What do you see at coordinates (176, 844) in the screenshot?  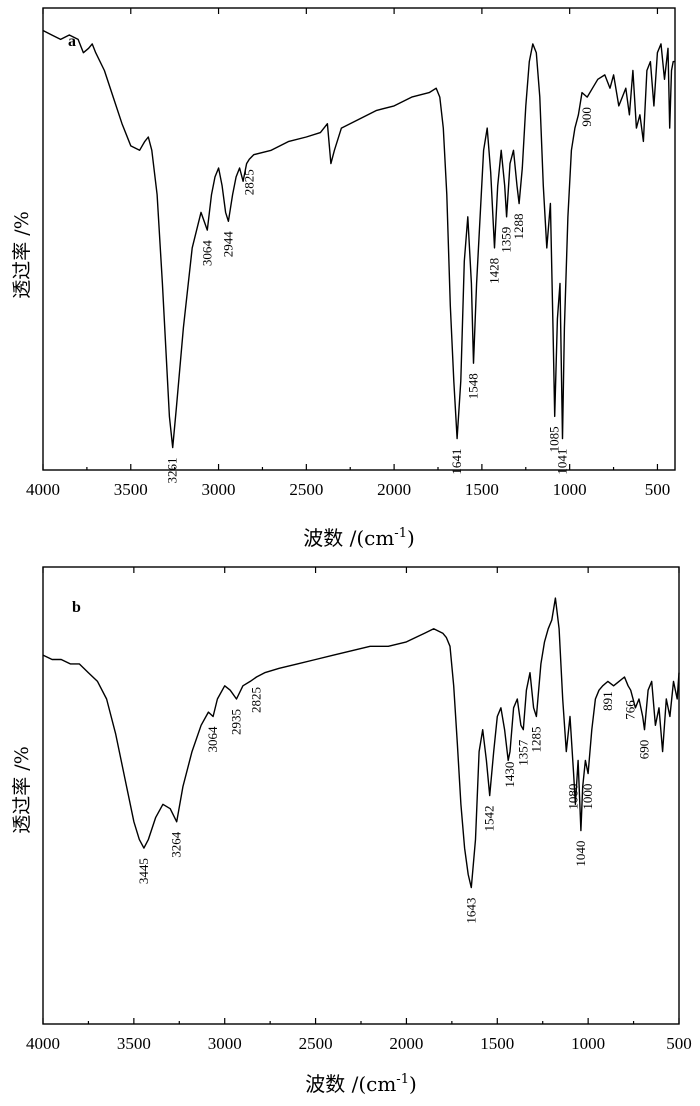 I see `peak-label-3264: 3264` at bounding box center [176, 844].